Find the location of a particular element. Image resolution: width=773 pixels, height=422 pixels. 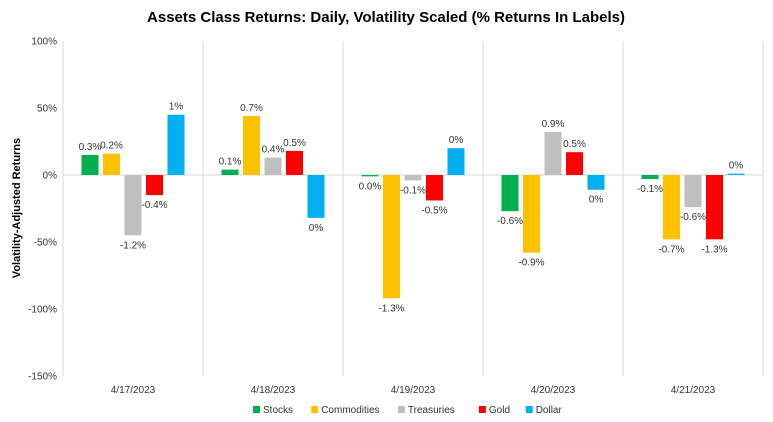

y-axis-label: Volatility-Adjusted Returns is located at coordinates (17, 208).